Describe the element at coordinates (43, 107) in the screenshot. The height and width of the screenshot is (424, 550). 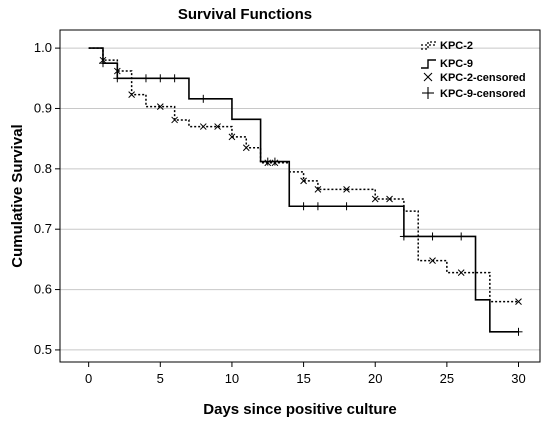
I see `y-tick-label-4: 0.9` at that location.